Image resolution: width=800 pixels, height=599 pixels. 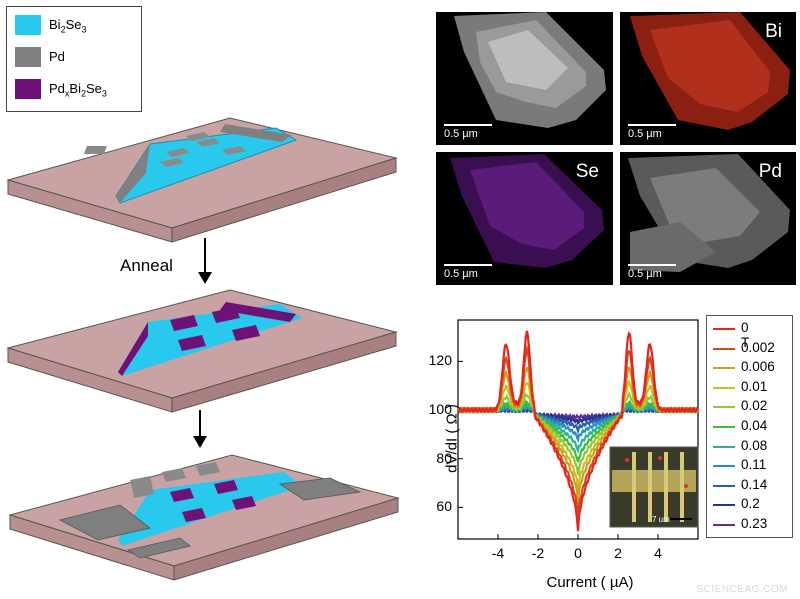 I want to click on legend-label-pd: Pd, so click(x=57, y=56).